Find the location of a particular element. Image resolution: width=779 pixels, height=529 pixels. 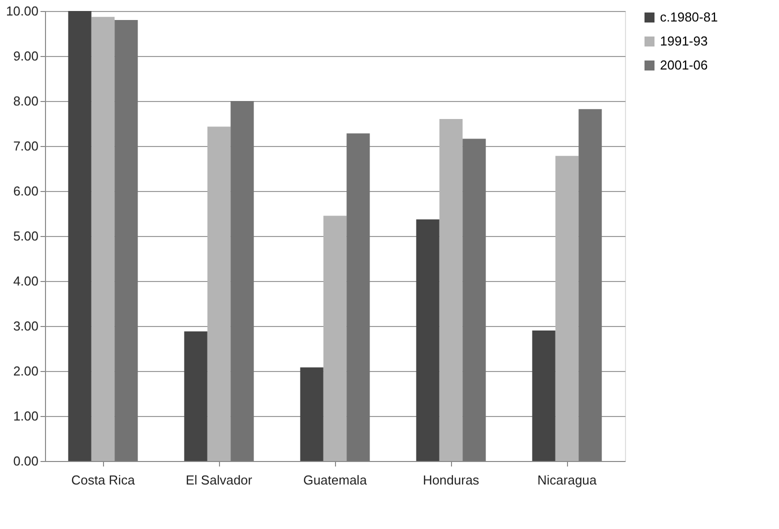

y-tick-label: 6.00 is located at coordinates (25, 191).